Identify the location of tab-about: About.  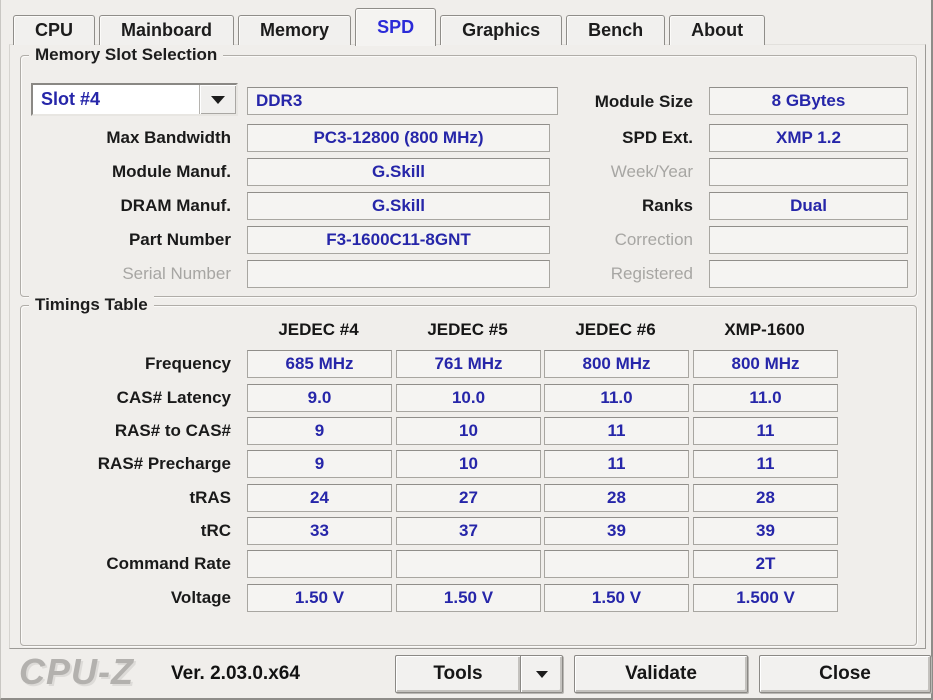
(717, 30).